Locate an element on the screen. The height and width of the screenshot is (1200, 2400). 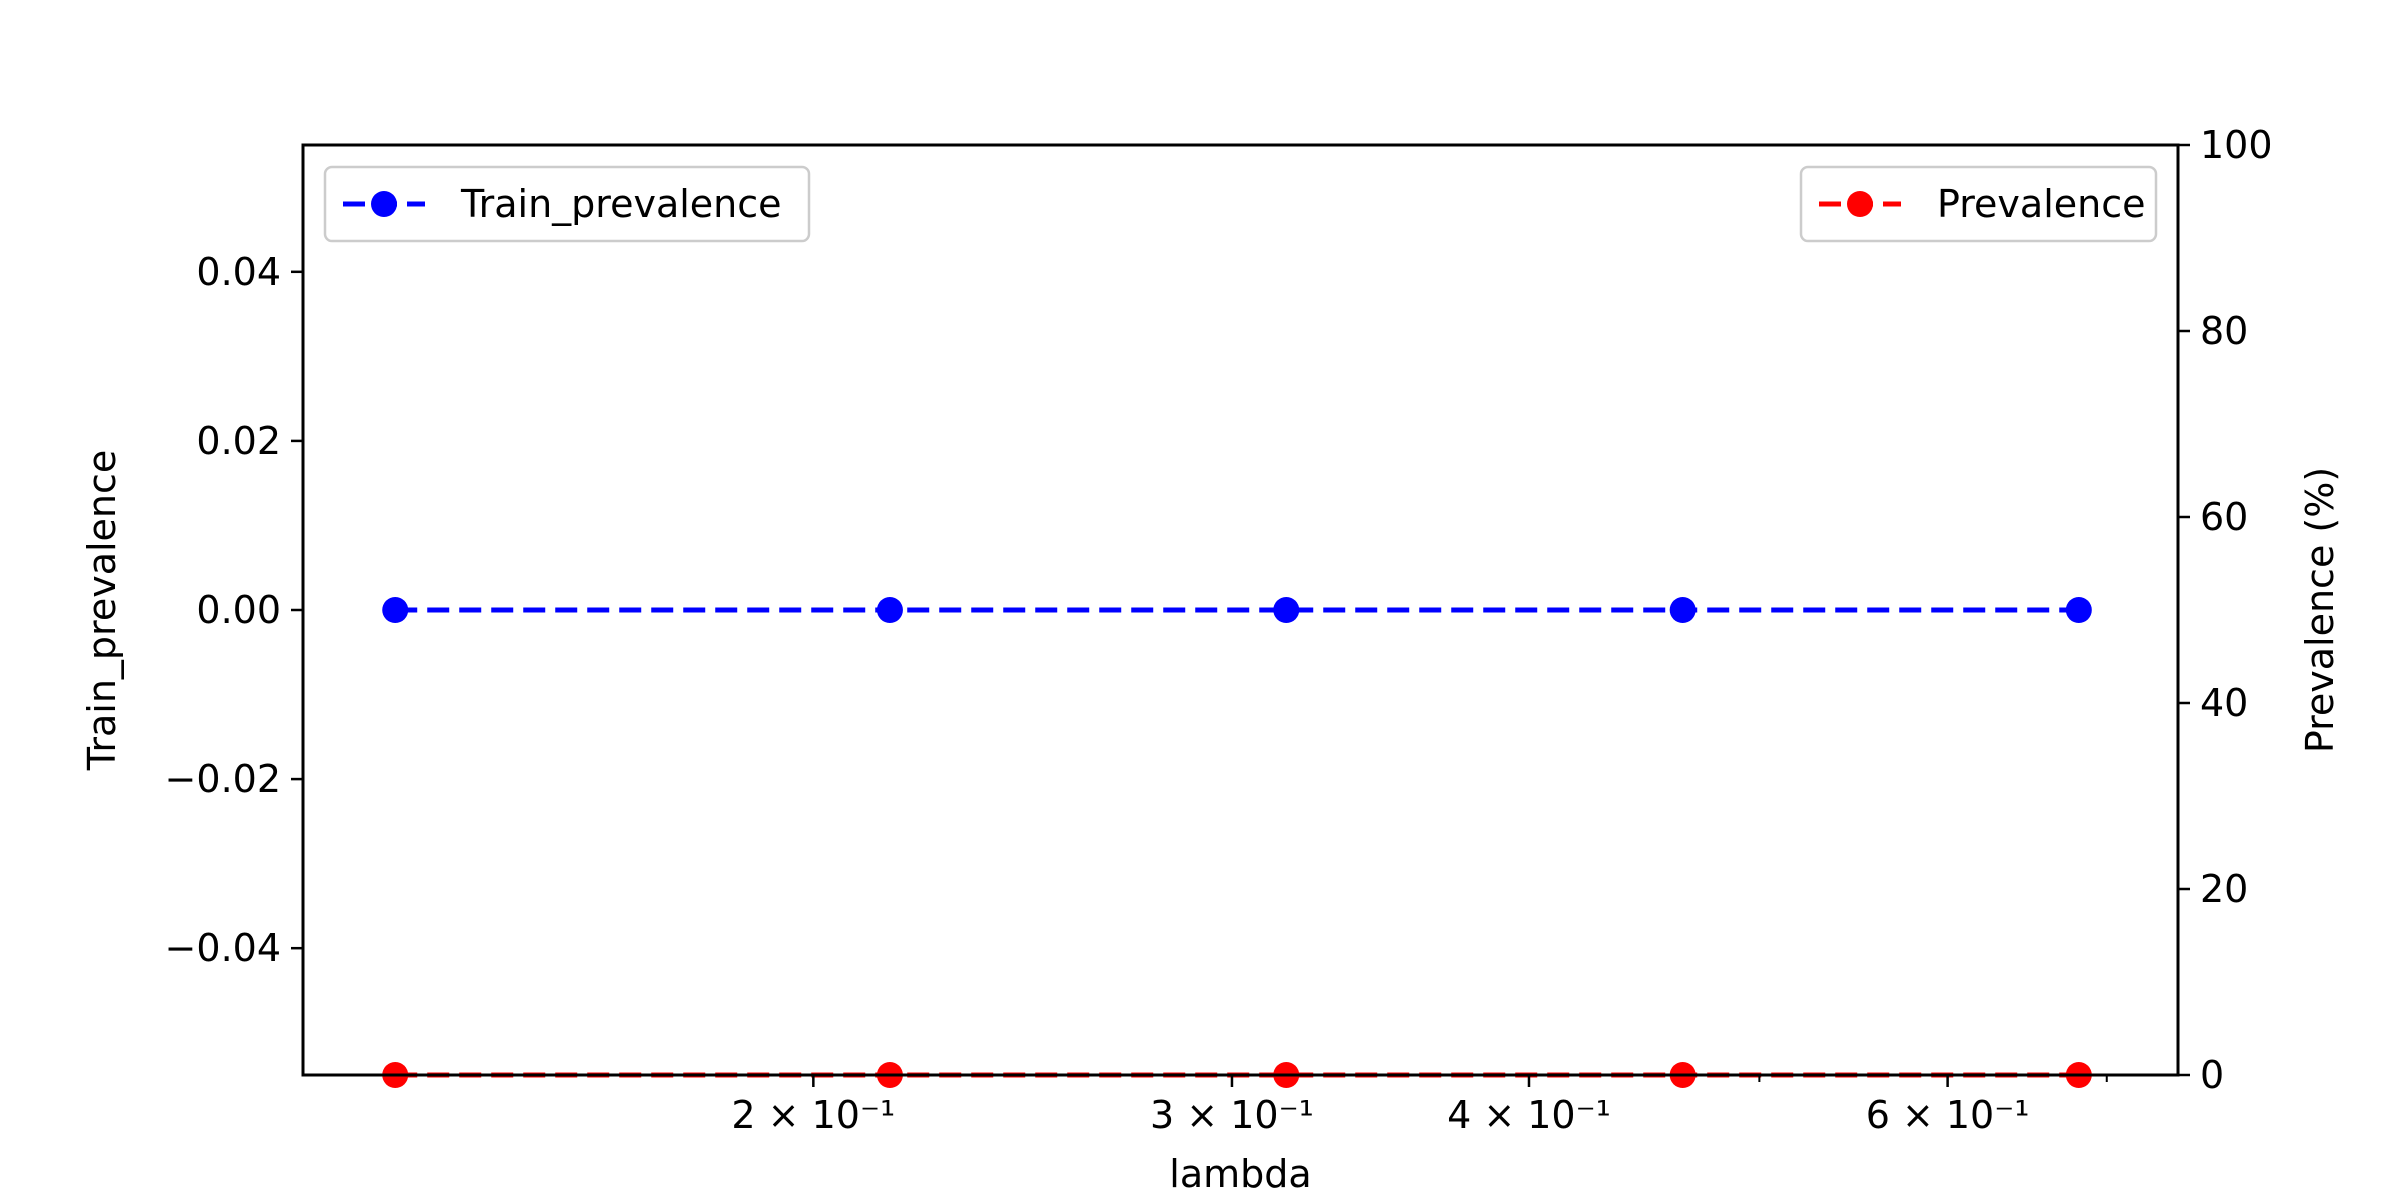
y-left-tick-label: −0.02 is located at coordinates (223, 779).